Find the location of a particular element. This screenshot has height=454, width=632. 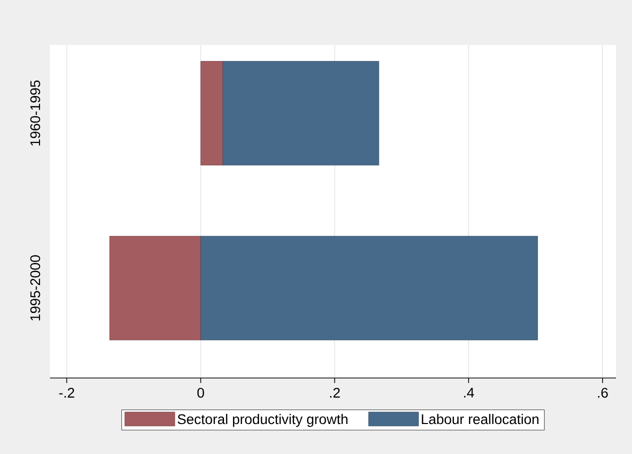

y-tick-label: 1960-1995 is located at coordinates (35, 113).